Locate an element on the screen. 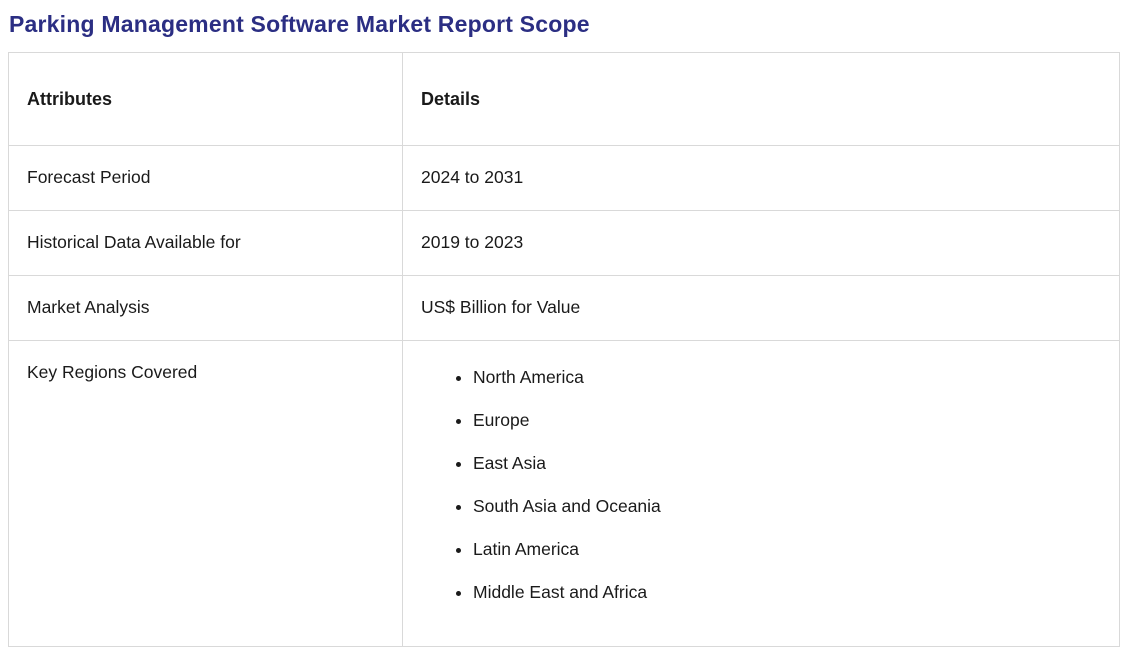 This screenshot has width=1126, height=657. region-list-item: East Asia is located at coordinates (787, 463).